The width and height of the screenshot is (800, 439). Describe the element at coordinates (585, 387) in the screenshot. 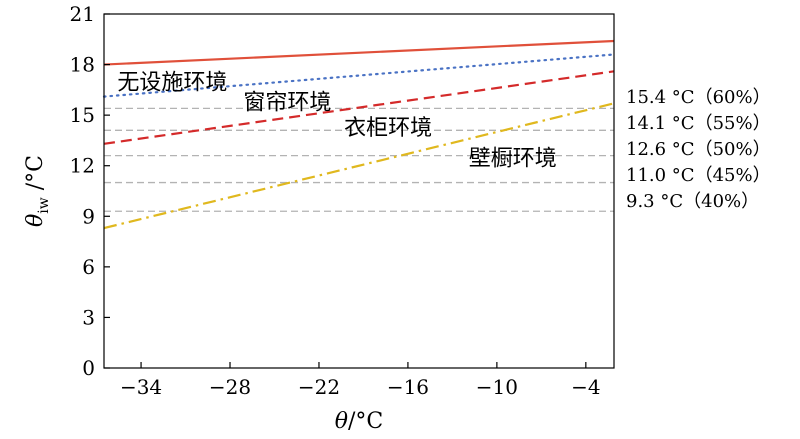

I see `x-tick-label: −4` at that location.